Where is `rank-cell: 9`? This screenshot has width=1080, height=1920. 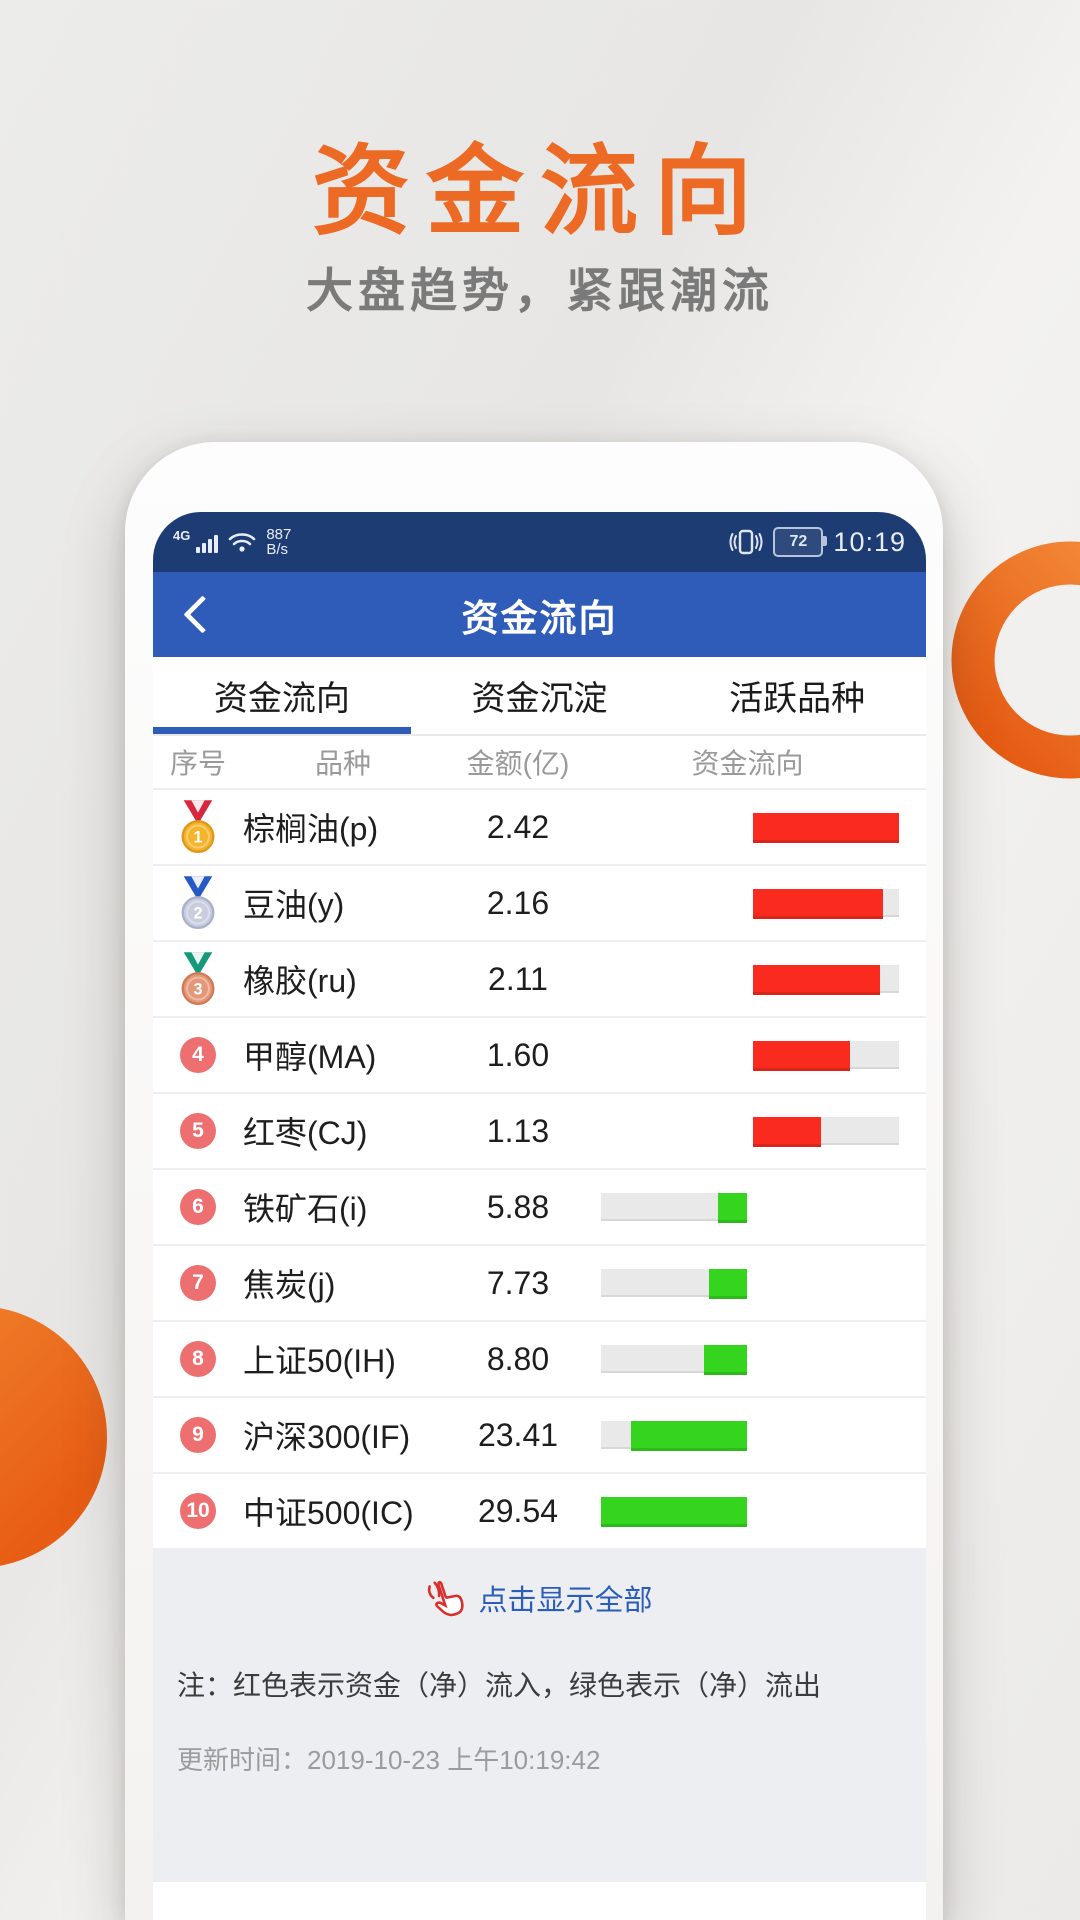
rank-cell: 9 is located at coordinates (198, 1435).